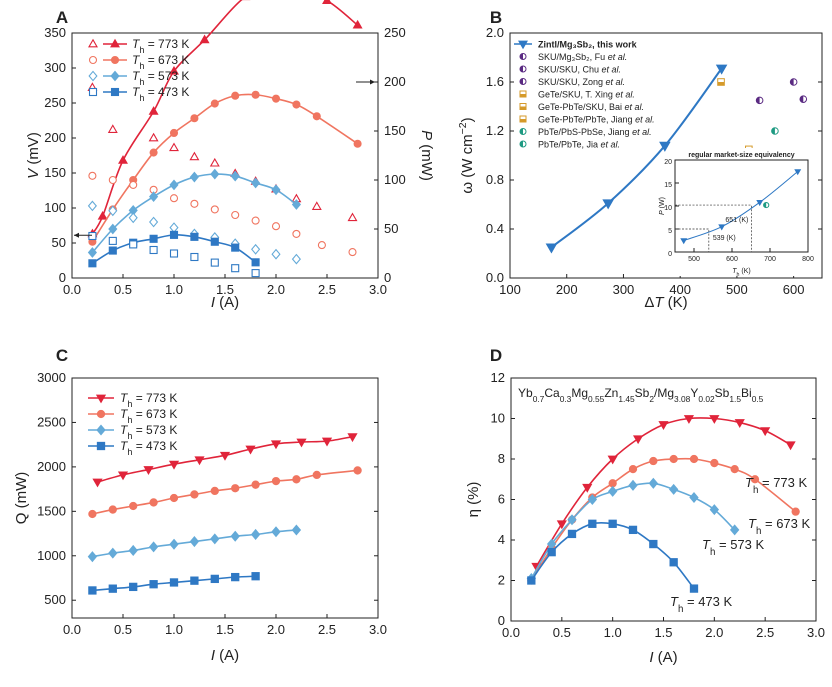 The height and width of the screenshot is (687, 832). Describe the element at coordinates (51, 466) in the screenshot. I see `panel-c-ytick-label: 2000` at that location.